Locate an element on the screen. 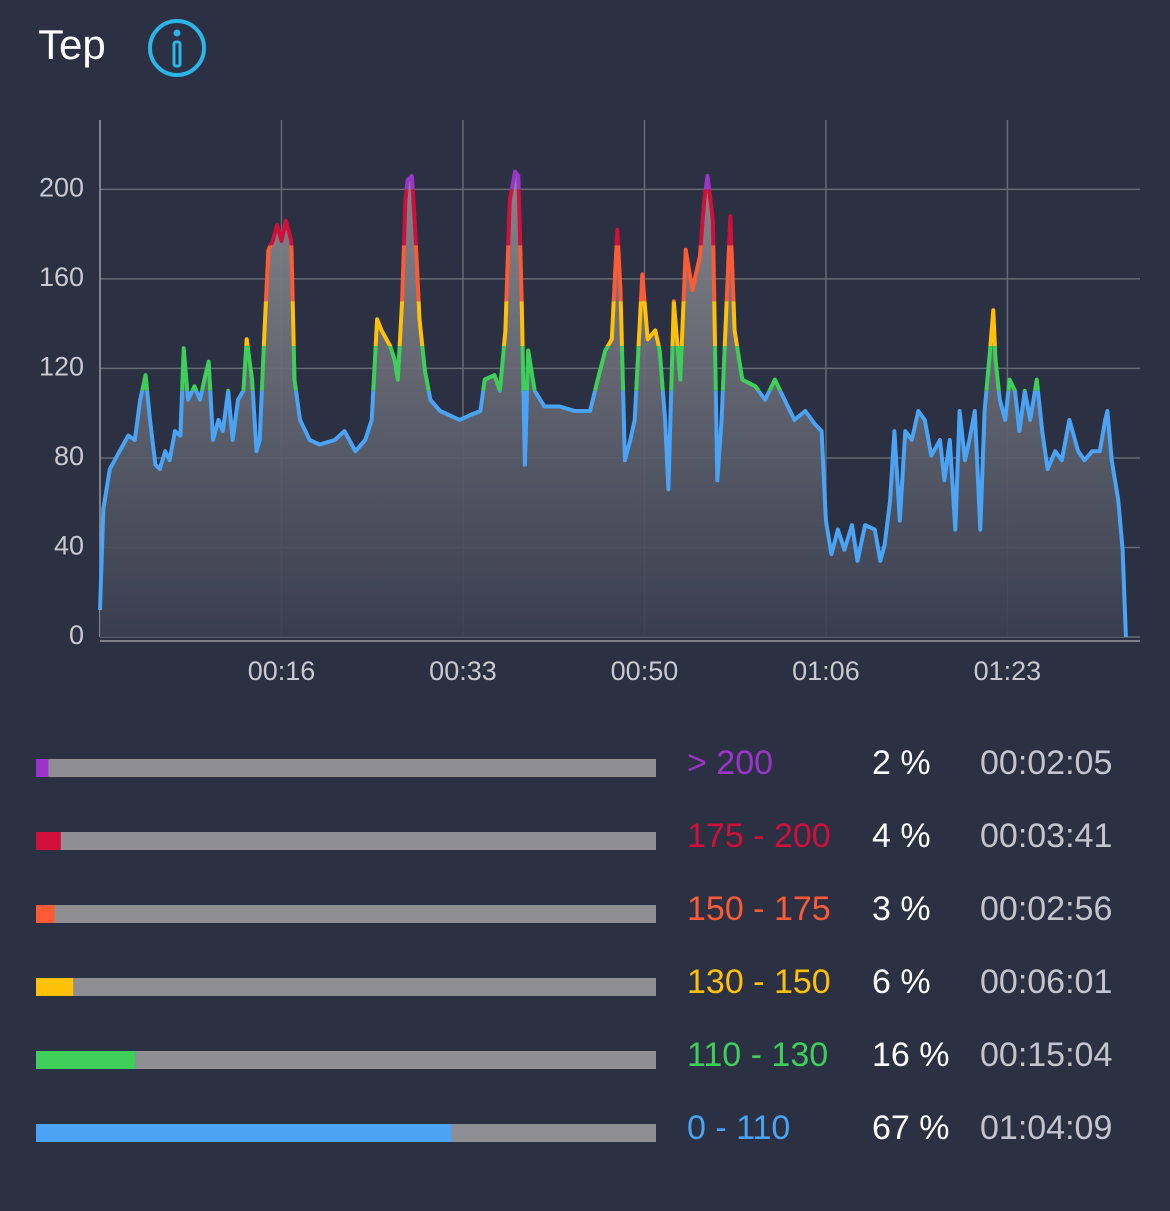  y-tick-label: 0 is located at coordinates (76, 635).